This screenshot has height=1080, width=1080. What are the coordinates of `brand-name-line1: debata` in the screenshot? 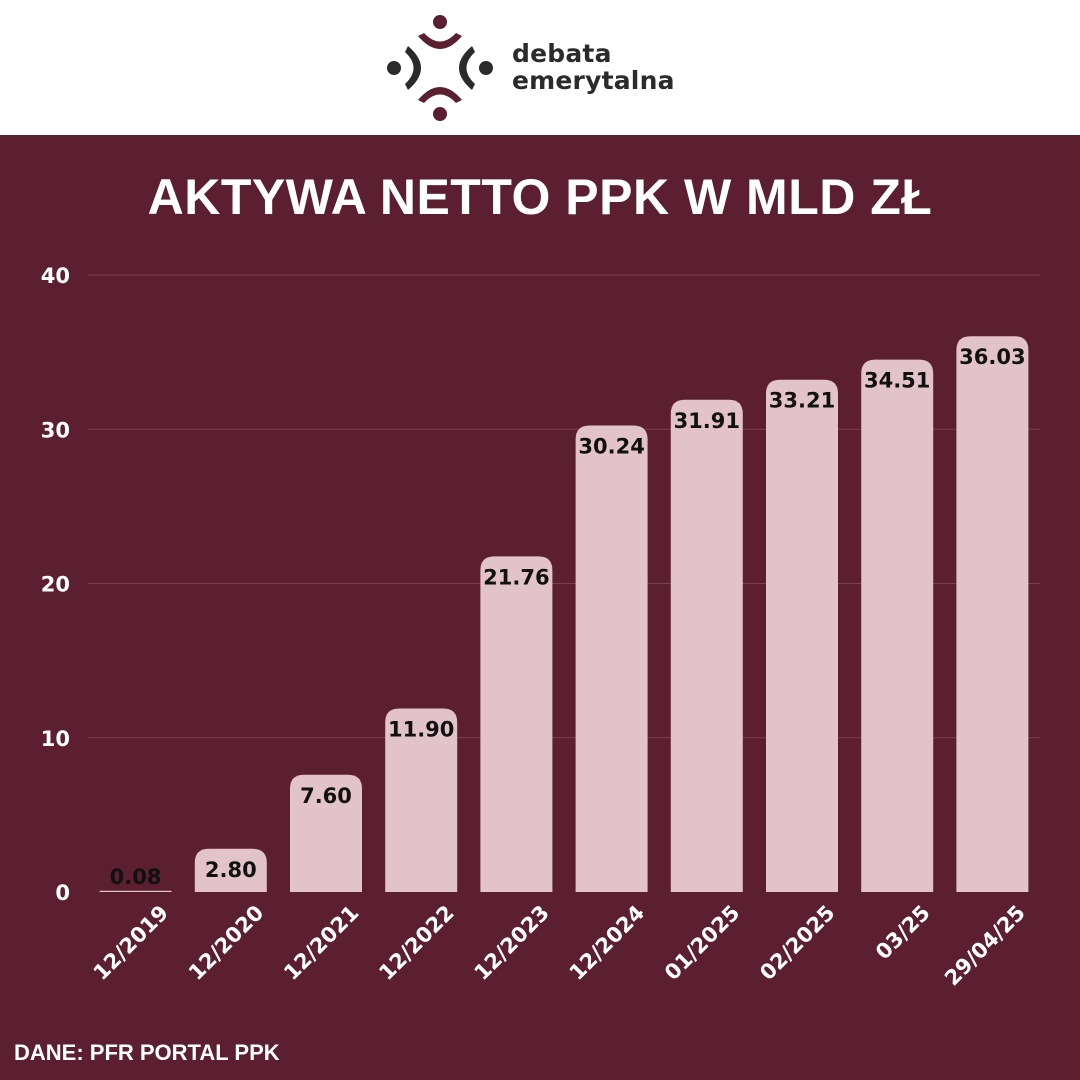 It's located at (562, 53).